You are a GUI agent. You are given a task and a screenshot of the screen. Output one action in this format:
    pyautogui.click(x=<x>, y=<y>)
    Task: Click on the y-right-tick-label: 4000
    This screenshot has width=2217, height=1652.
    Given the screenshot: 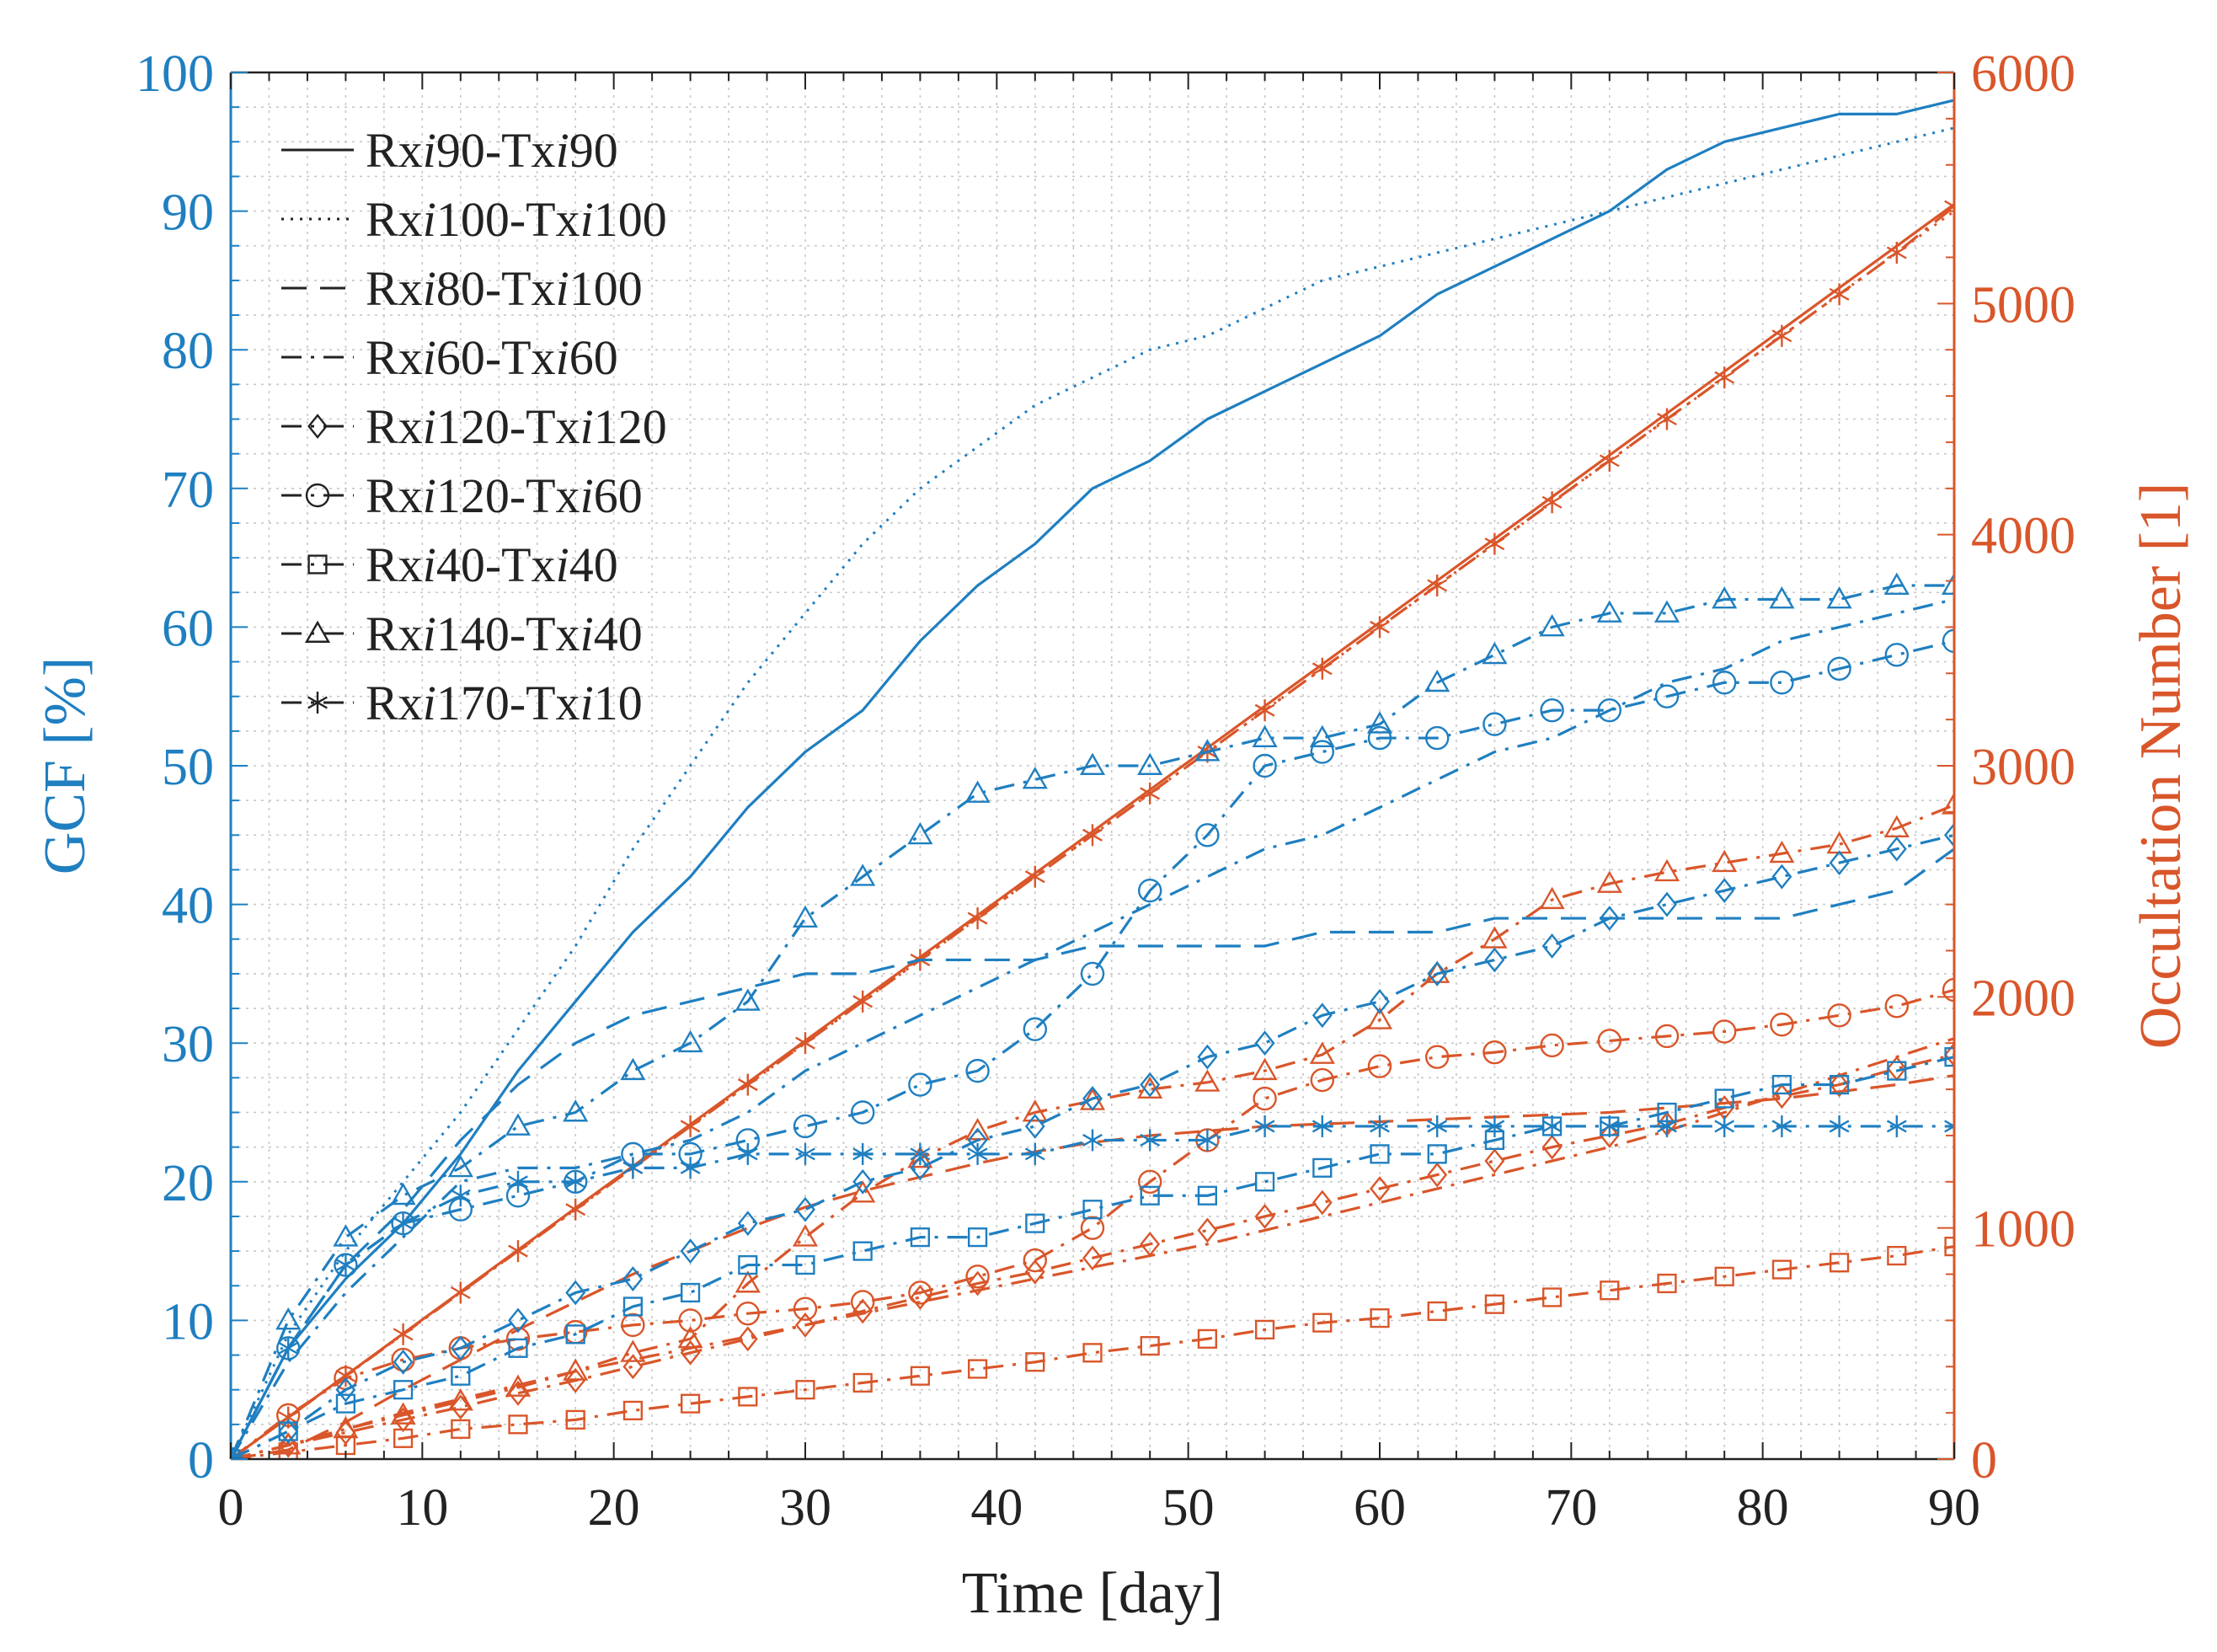 What is the action you would take?
    pyautogui.click(x=2023, y=536)
    